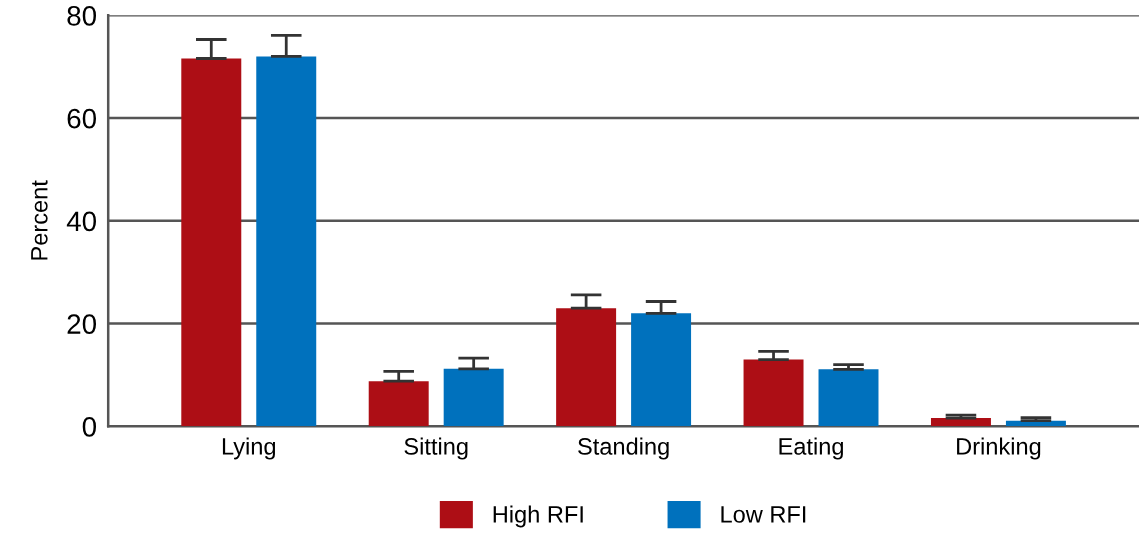 The width and height of the screenshot is (1139, 548). What do you see at coordinates (82, 16) in the screenshot?
I see `y-tick-label: 80` at bounding box center [82, 16].